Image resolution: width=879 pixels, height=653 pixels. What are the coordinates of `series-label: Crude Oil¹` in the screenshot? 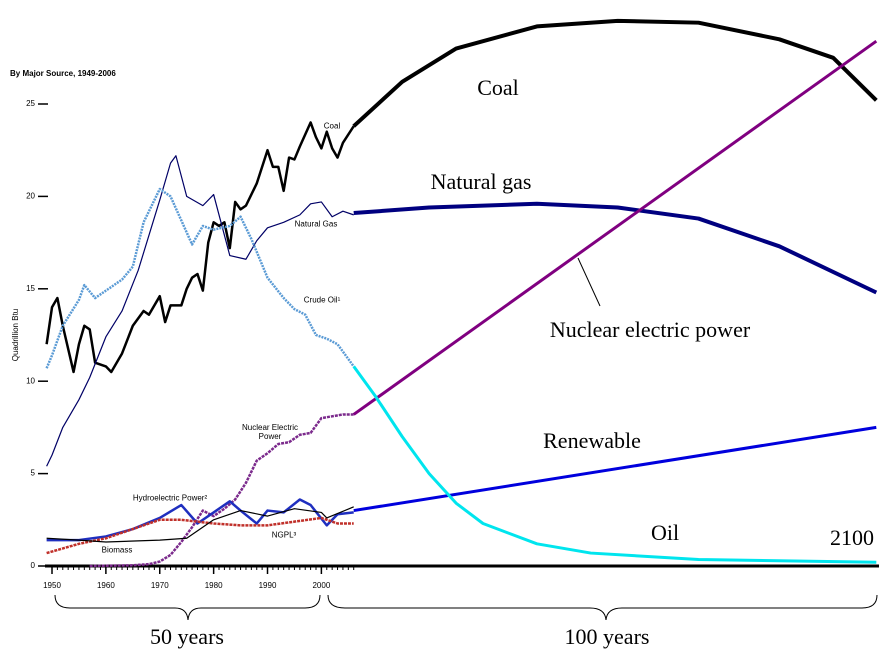 It's located at (322, 300).